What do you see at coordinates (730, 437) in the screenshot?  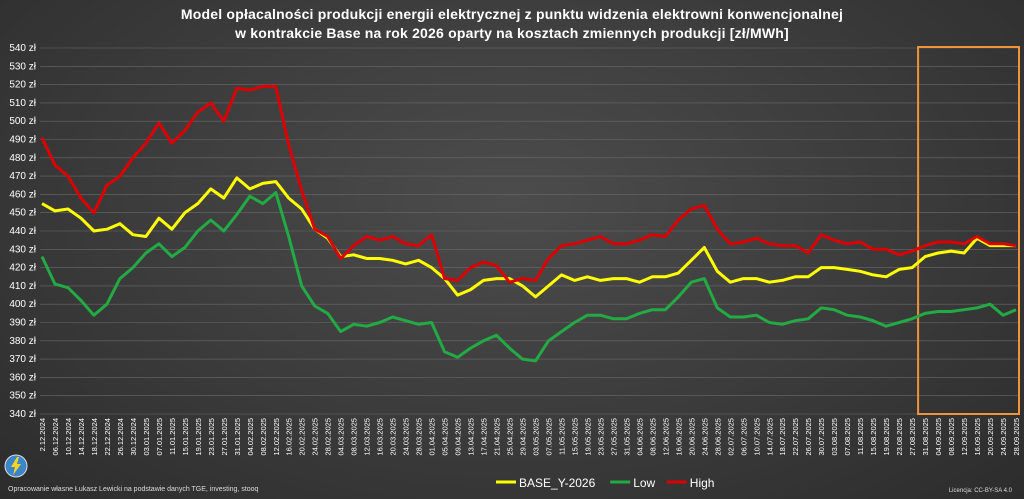 I see `x-tick-label: 02.07.2025` at bounding box center [730, 437].